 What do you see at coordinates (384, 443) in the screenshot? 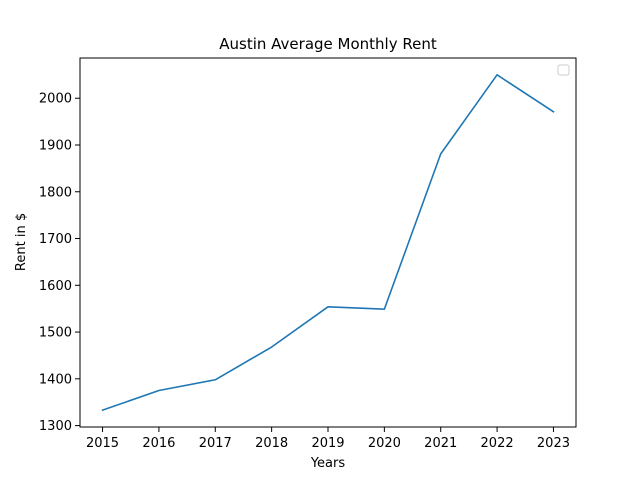
I see `x-tick-label: 2020` at bounding box center [384, 443].